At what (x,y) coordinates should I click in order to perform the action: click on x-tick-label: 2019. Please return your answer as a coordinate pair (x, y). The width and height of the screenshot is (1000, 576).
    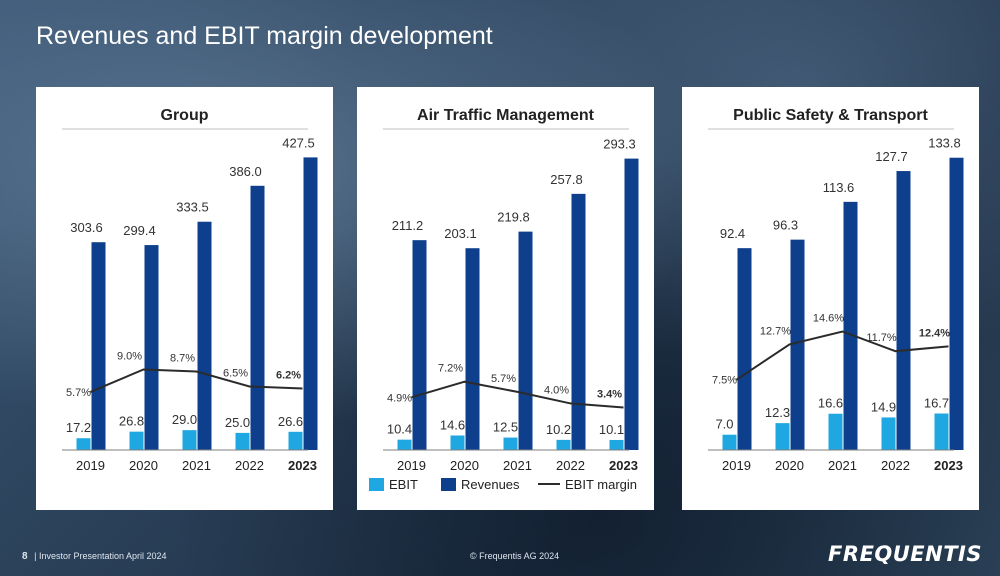
    Looking at the image, I should click on (736, 465).